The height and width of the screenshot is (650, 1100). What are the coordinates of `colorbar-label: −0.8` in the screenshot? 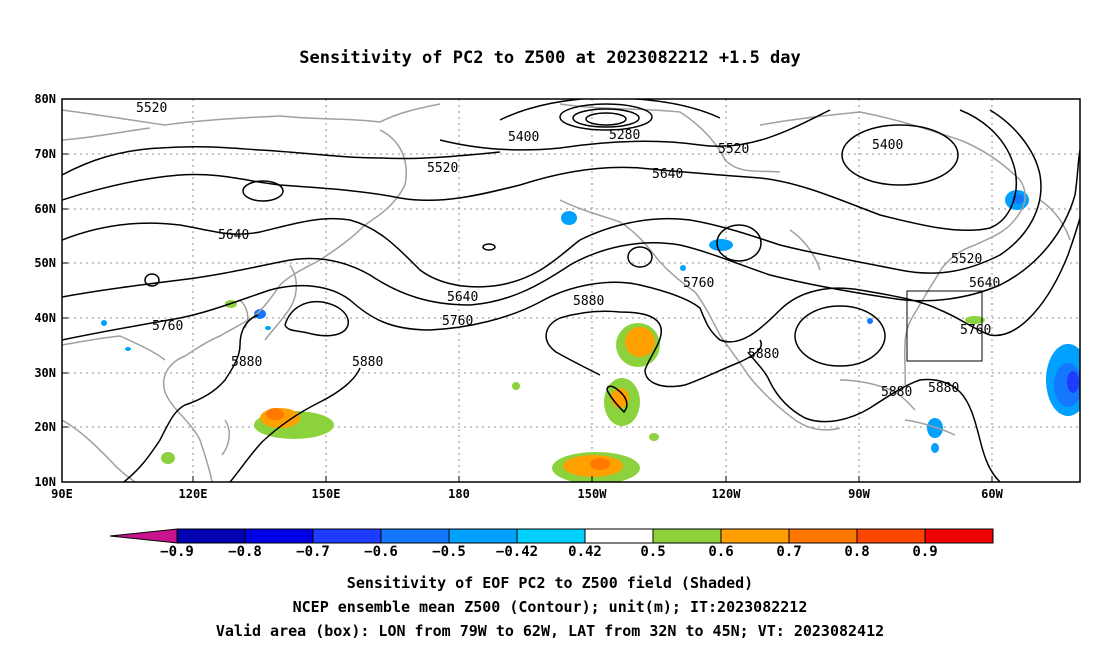 It's located at (245, 552).